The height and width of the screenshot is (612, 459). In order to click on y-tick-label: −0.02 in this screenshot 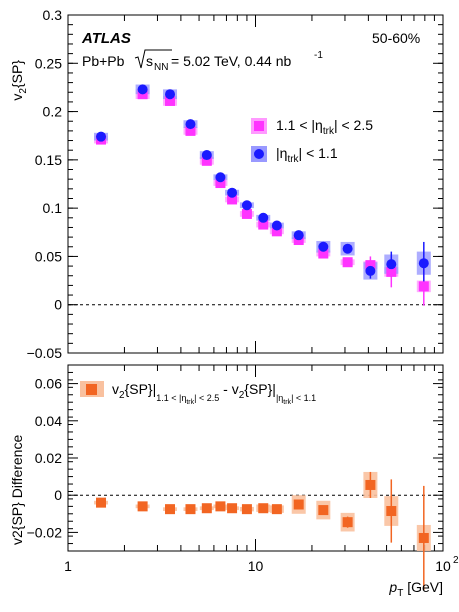, I will do `click(45, 532)`.